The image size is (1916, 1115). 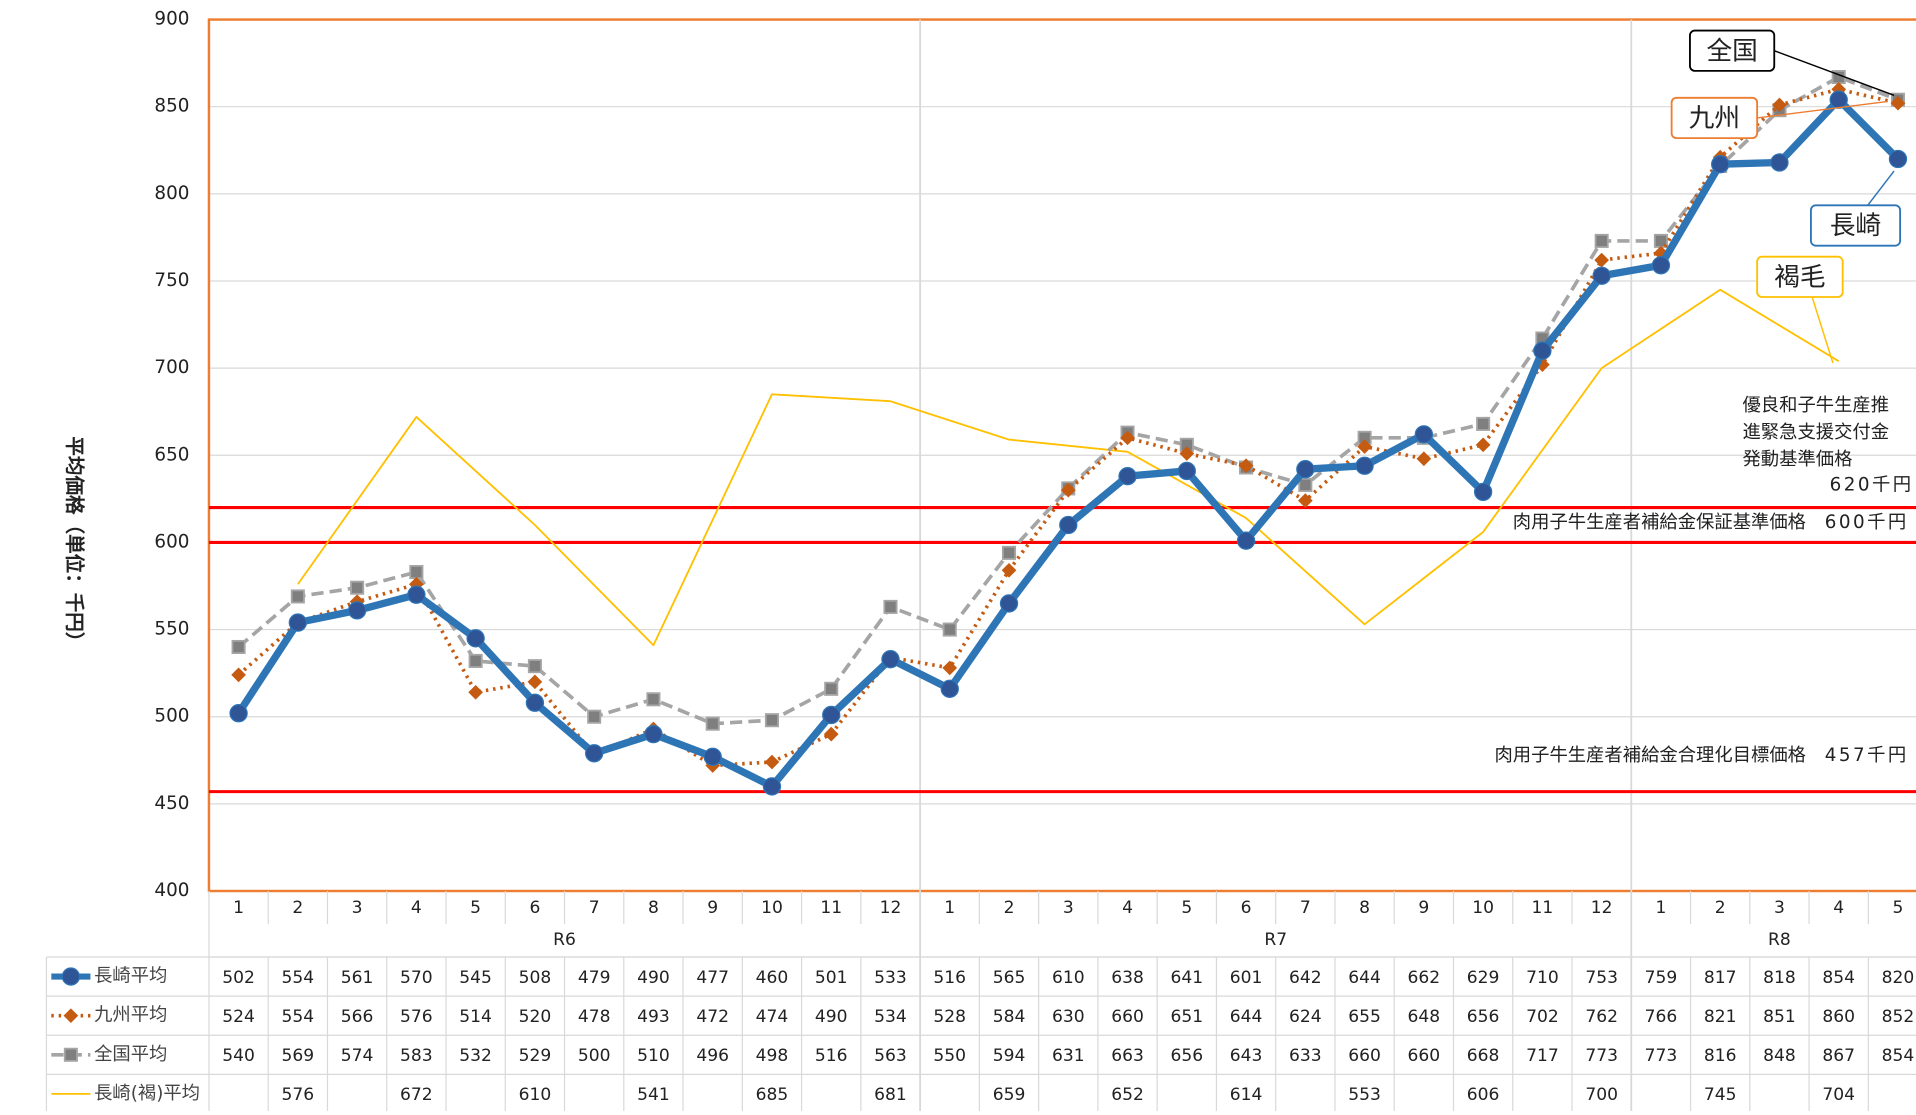 What do you see at coordinates (1720, 908) in the screenshot?
I see `x-tick-label: 2` at bounding box center [1720, 908].